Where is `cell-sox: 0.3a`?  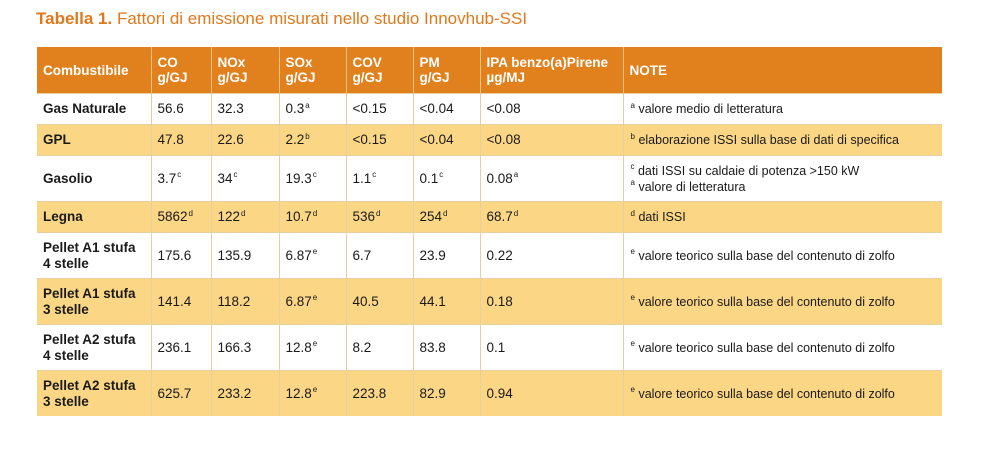 cell-sox: 0.3a is located at coordinates (313, 109).